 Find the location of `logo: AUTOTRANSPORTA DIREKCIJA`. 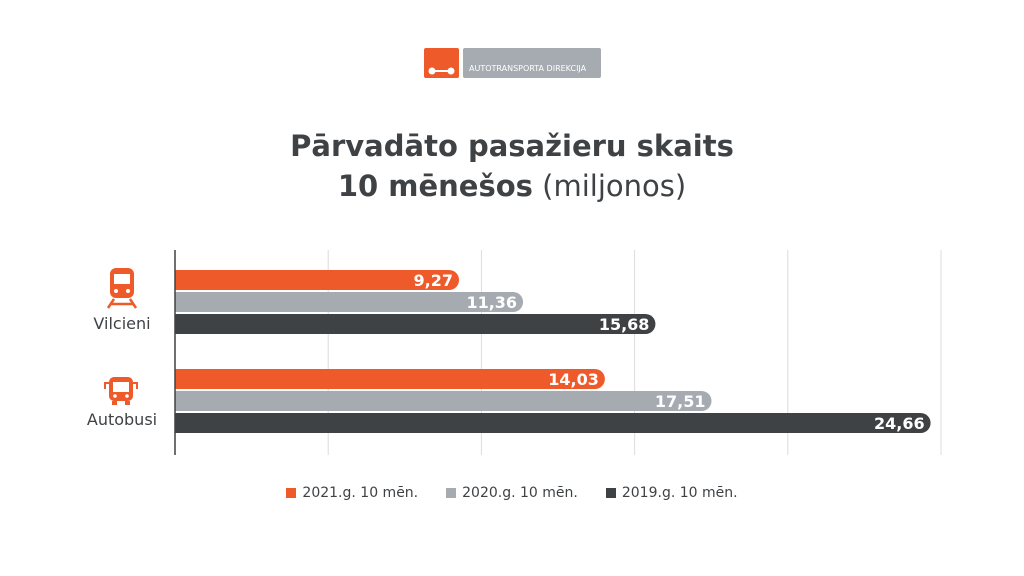

logo: AUTOTRANSPORTA DIREKCIJA is located at coordinates (512, 63).